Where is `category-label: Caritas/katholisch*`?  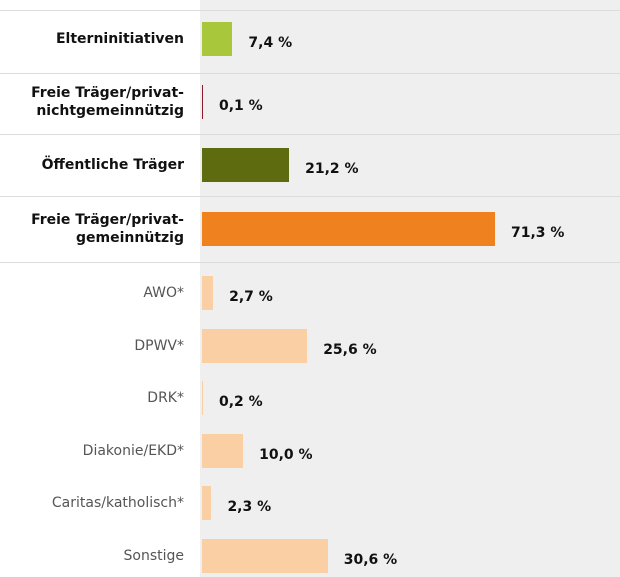 category-label: Caritas/katholisch* is located at coordinates (117, 503).